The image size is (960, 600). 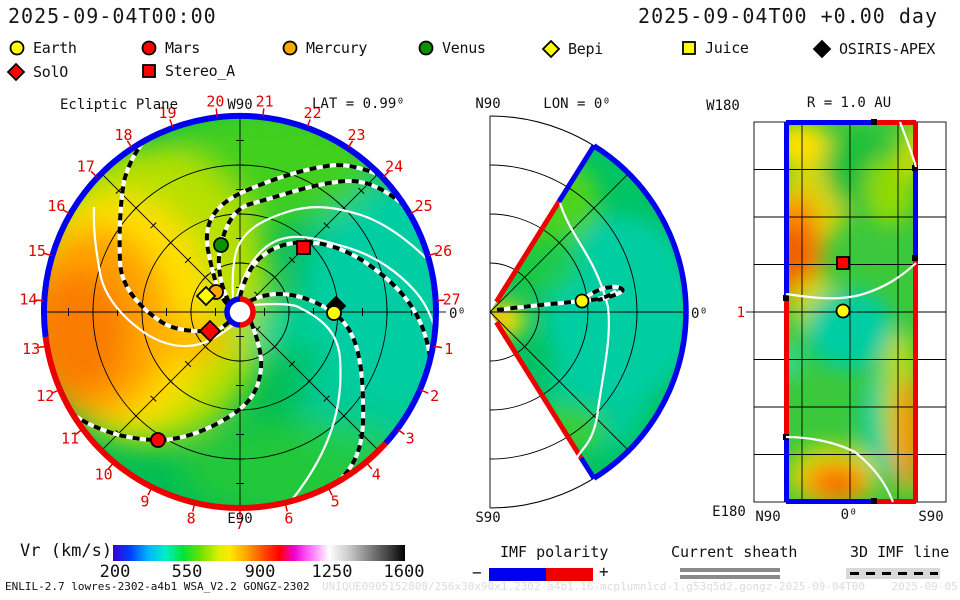 I want to click on solo-legend-icon, so click(x=16, y=72).